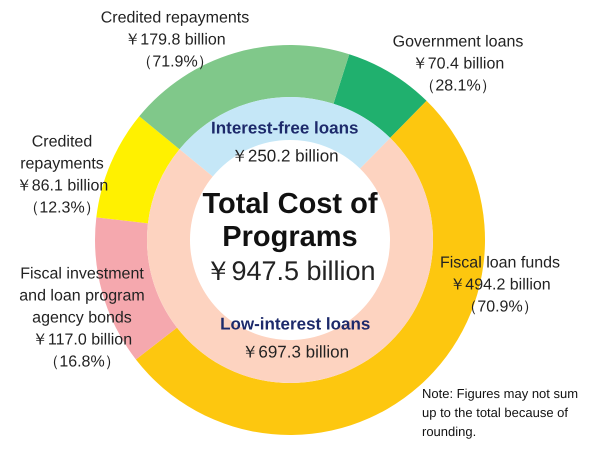 The image size is (594, 461). I want to click on text: （12.3%）, so click(62, 208).